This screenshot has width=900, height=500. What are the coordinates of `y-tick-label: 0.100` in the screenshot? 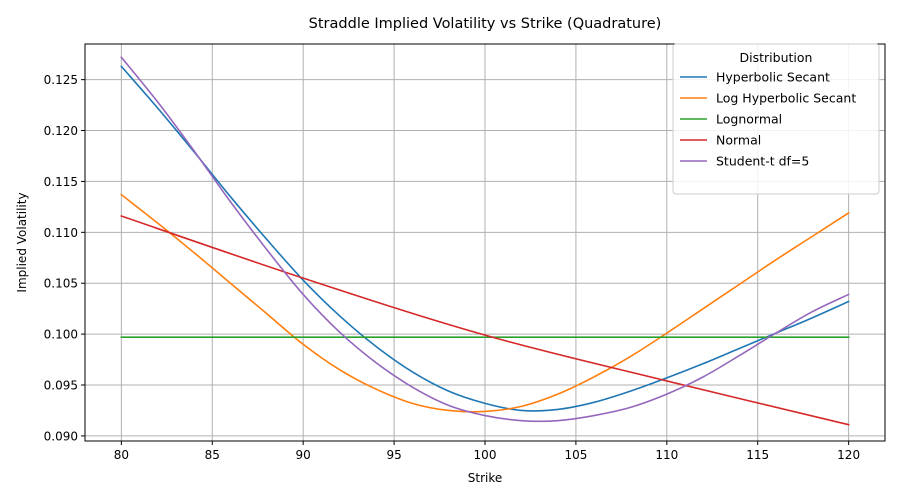 It's located at (61, 335).